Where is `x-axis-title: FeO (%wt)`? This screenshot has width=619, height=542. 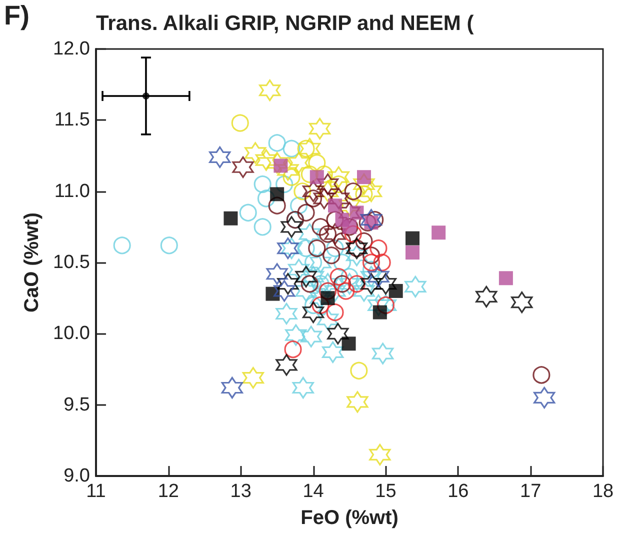 x-axis-title: FeO (%wt) is located at coordinates (349, 518).